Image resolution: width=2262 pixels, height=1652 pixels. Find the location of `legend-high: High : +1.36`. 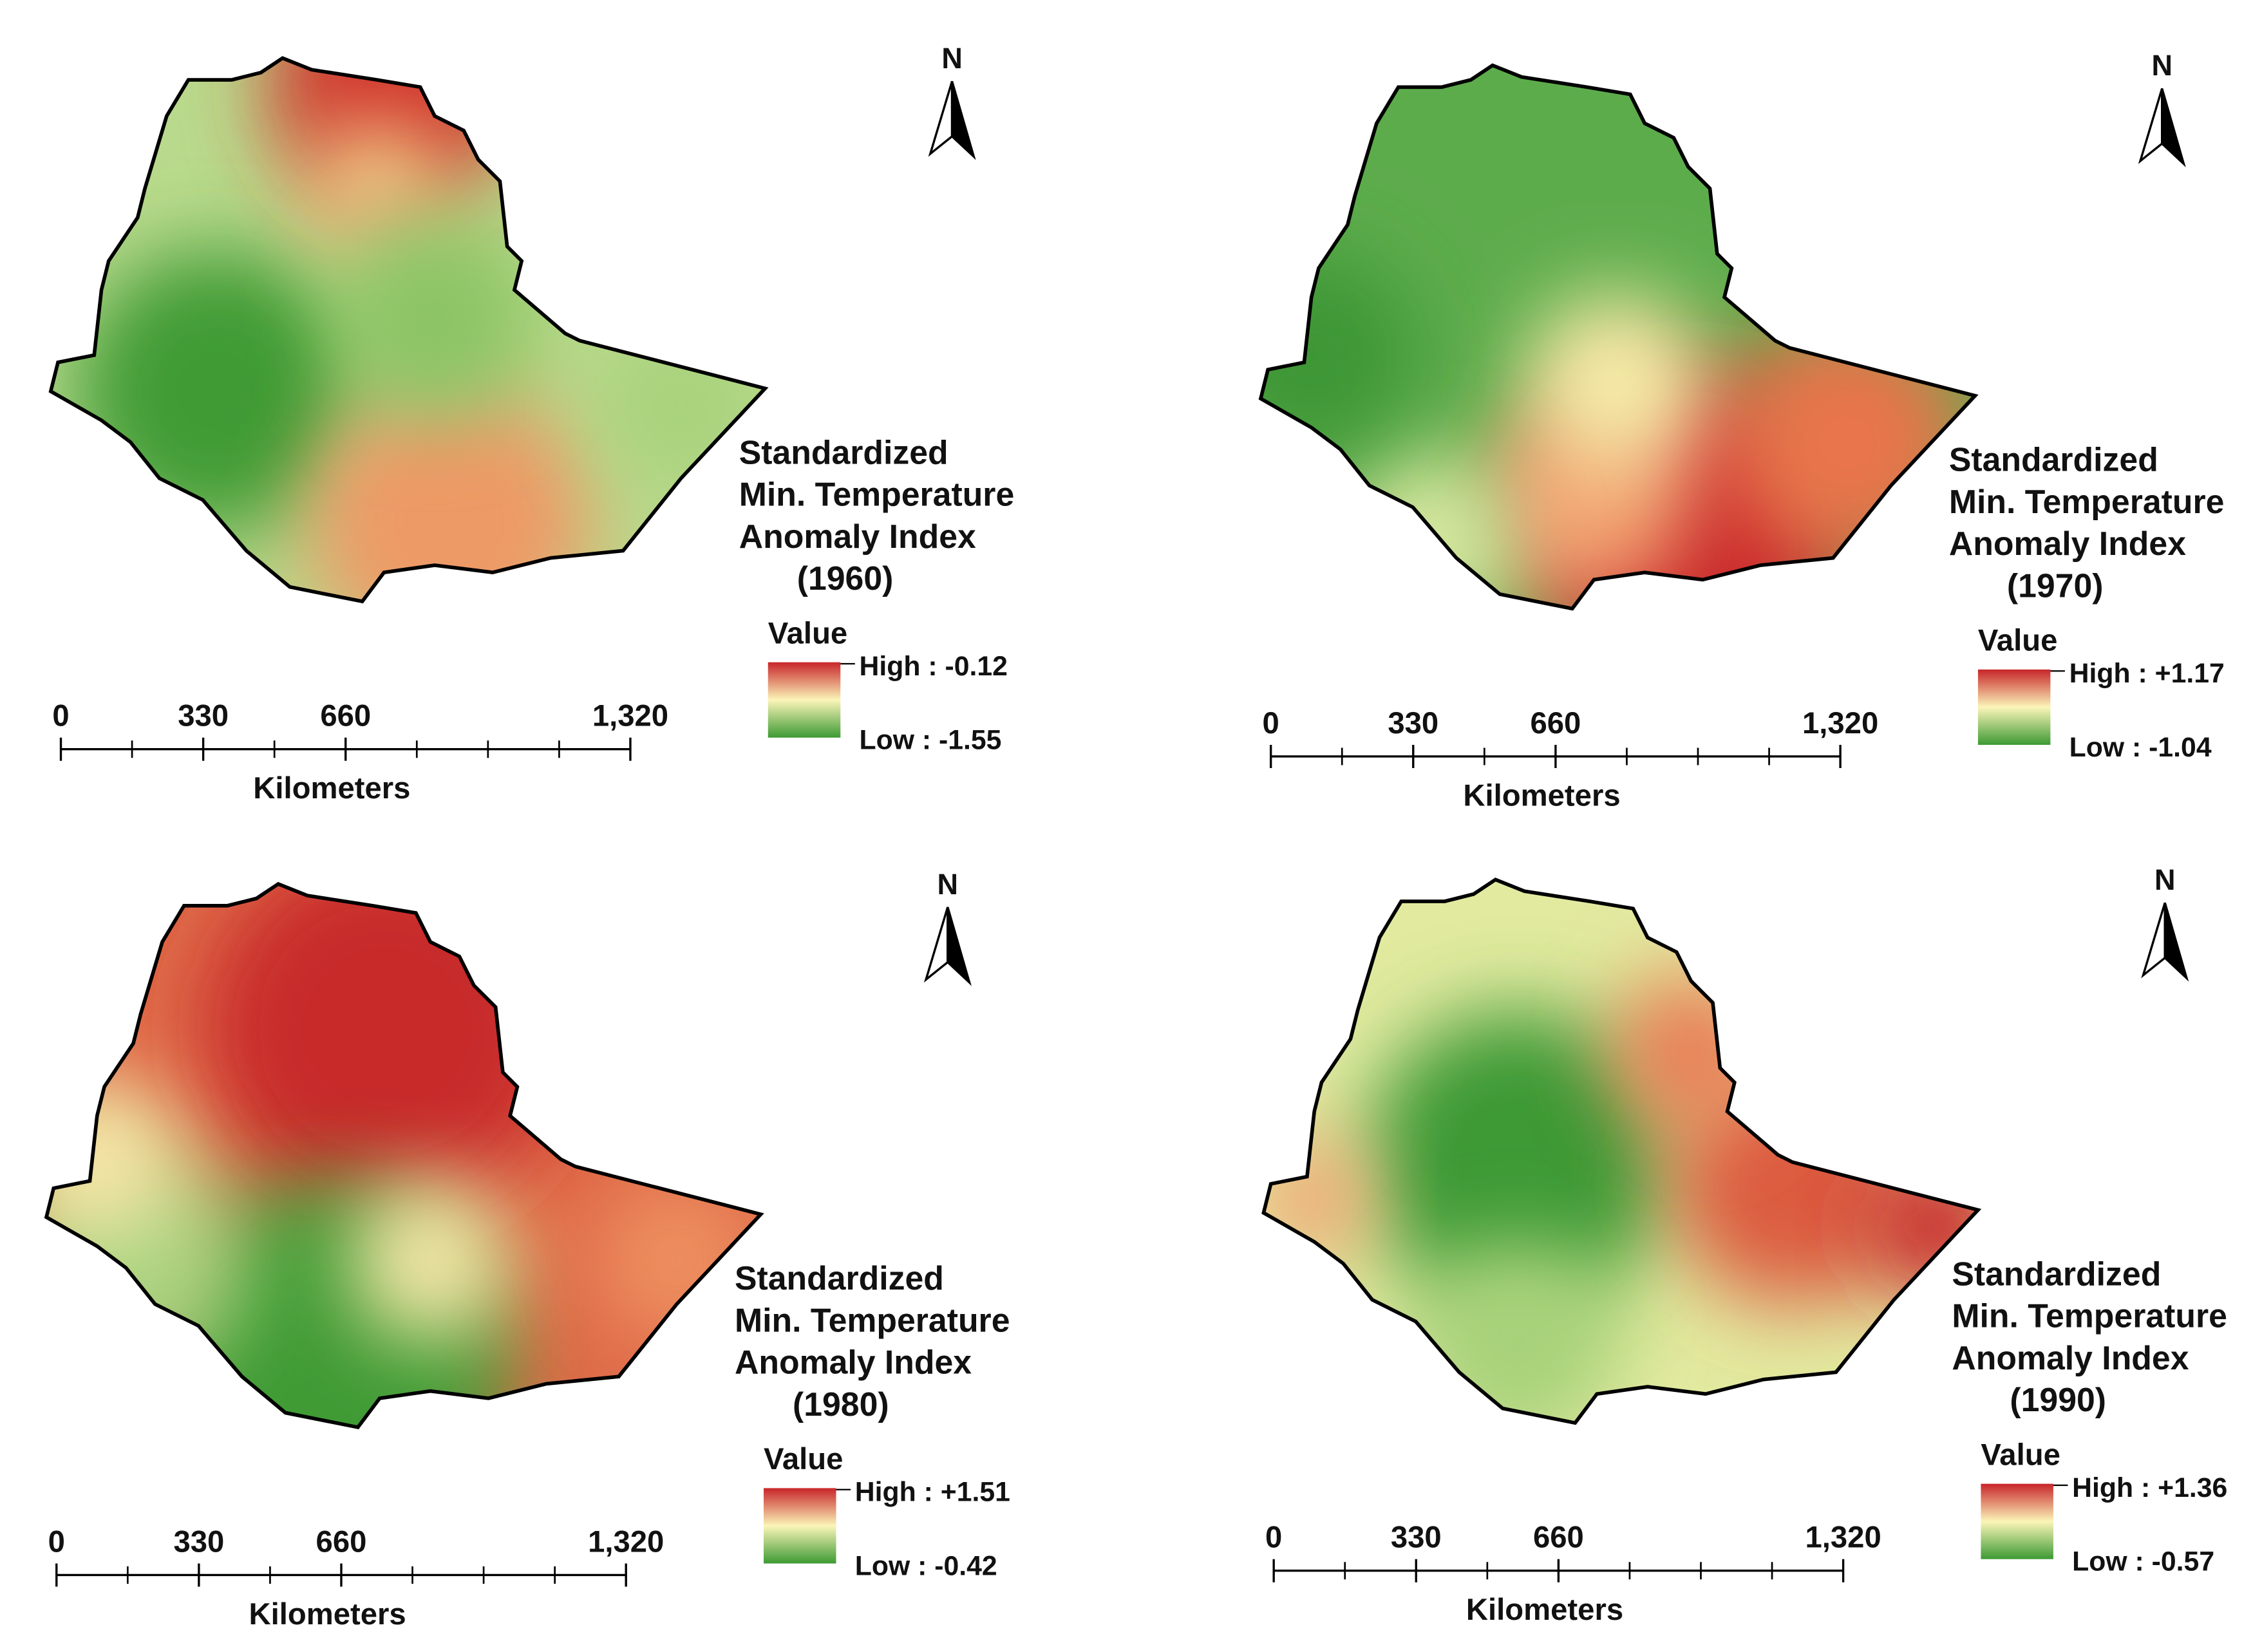

legend-high: High : +1.36 is located at coordinates (2149, 1487).